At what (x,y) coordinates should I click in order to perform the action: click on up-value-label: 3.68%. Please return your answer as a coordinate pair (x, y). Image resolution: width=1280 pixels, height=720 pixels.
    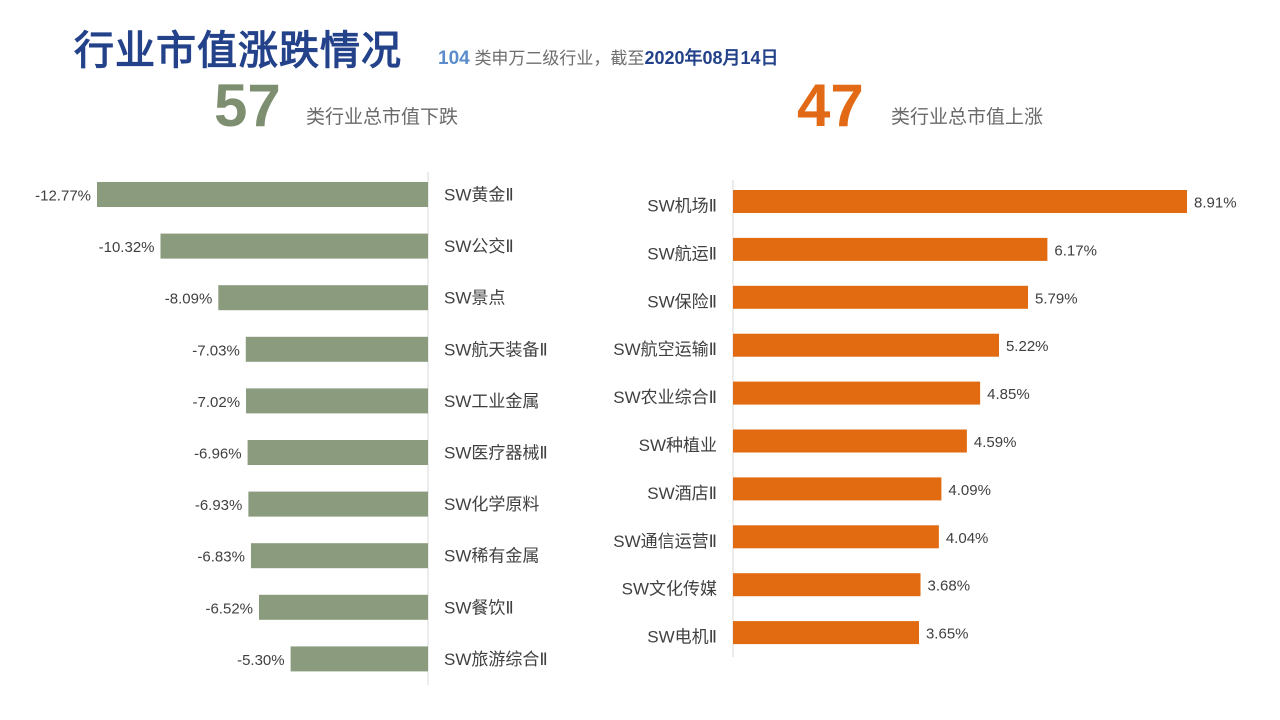
    Looking at the image, I should click on (949, 586).